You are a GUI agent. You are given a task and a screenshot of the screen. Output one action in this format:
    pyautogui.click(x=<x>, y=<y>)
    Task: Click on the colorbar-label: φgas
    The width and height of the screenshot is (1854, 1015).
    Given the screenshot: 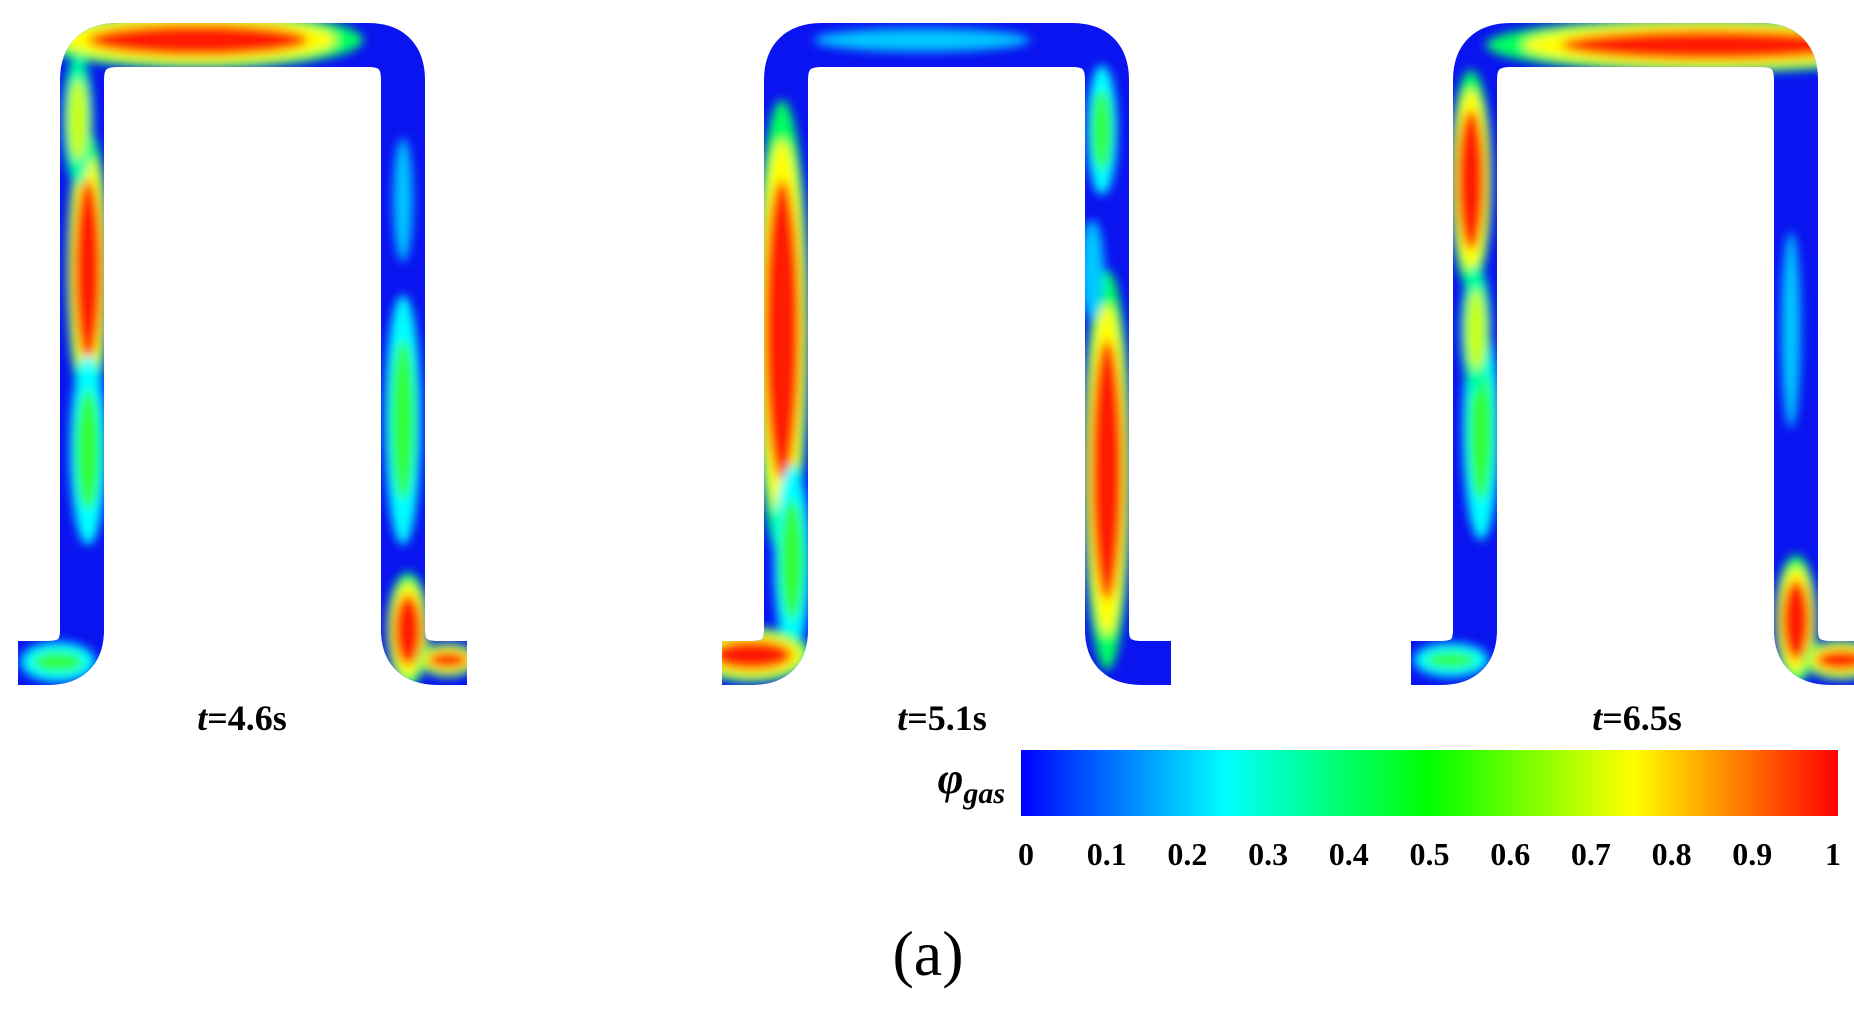 What is the action you would take?
    pyautogui.click(x=971, y=782)
    